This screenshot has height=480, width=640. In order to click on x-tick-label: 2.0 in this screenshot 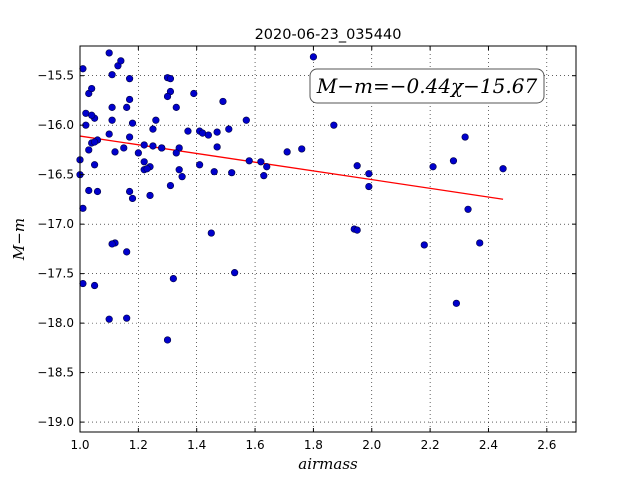, I will do `click(371, 445)`.